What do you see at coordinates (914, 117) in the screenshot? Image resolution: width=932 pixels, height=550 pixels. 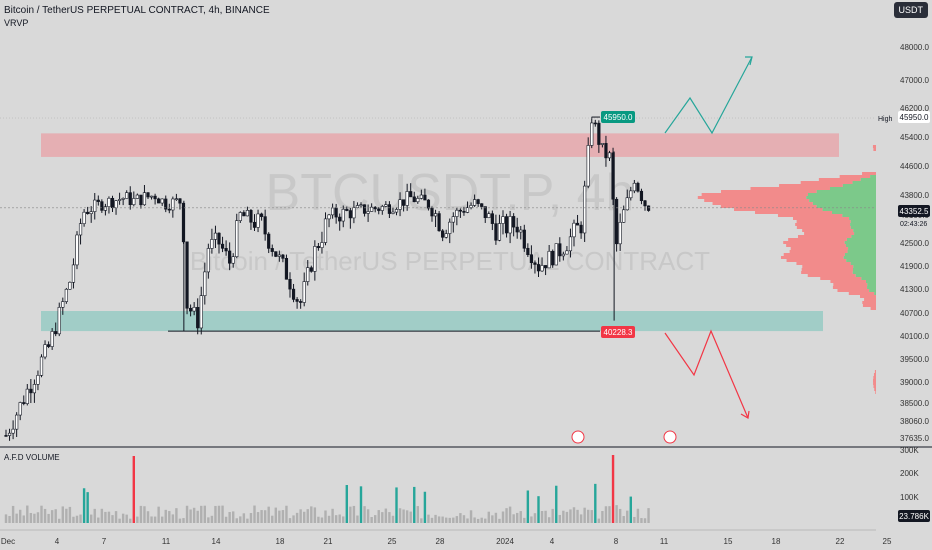 I see `high-value-tag-bg` at bounding box center [914, 117].